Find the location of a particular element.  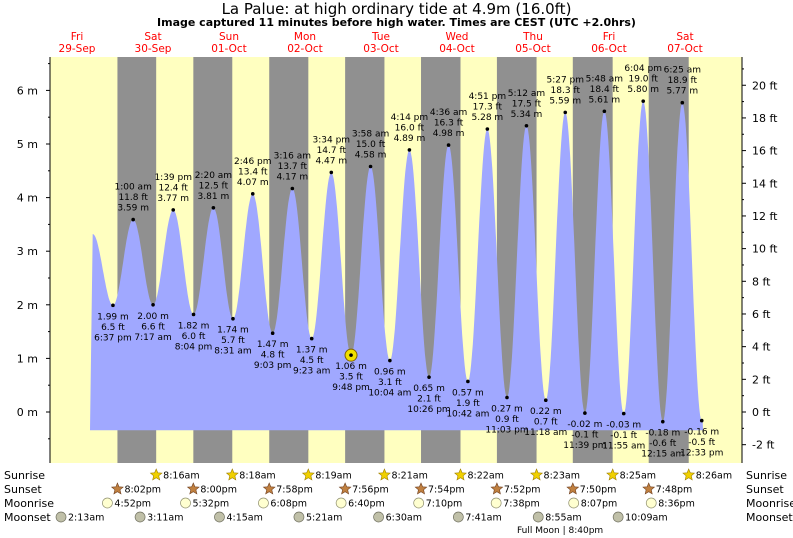

moon-phase-note: Full Moon | 8:40pm is located at coordinates (560, 531).